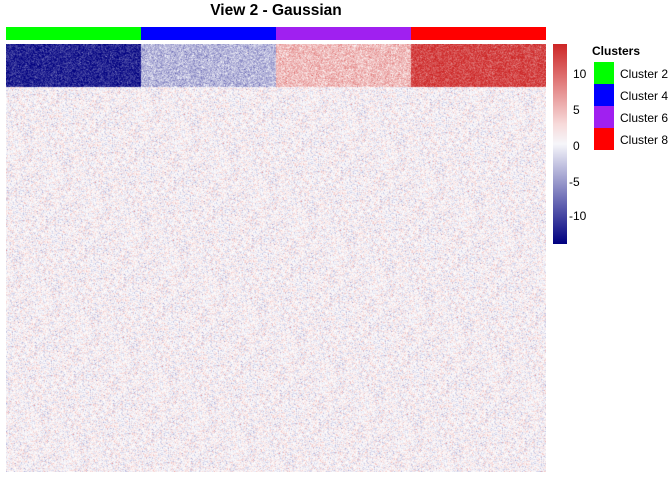  Describe the element at coordinates (644, 118) in the screenshot. I see `legend-label-cluster-6: Cluster 6` at that location.